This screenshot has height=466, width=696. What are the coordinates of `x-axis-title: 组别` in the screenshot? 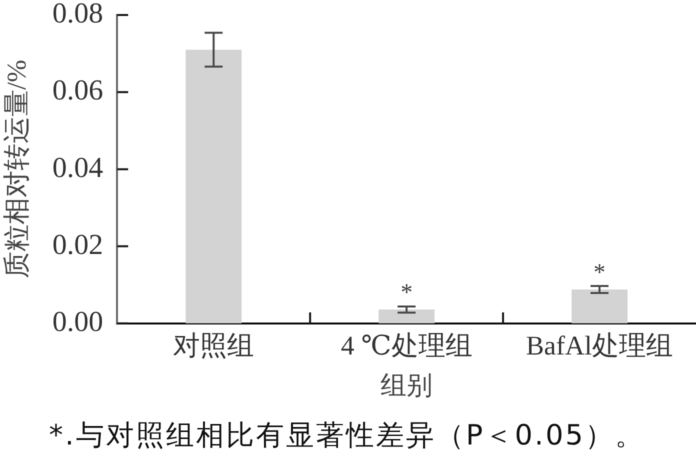 It's located at (406, 385).